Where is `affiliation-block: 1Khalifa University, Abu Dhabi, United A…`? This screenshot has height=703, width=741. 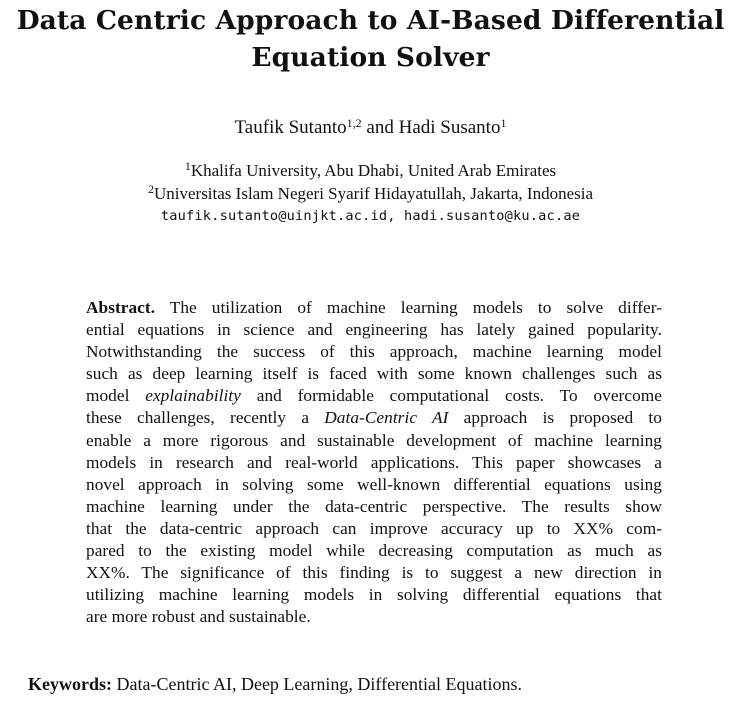 affiliation-block: 1Khalifa University, Abu Dhabi, United A… is located at coordinates (370, 194).